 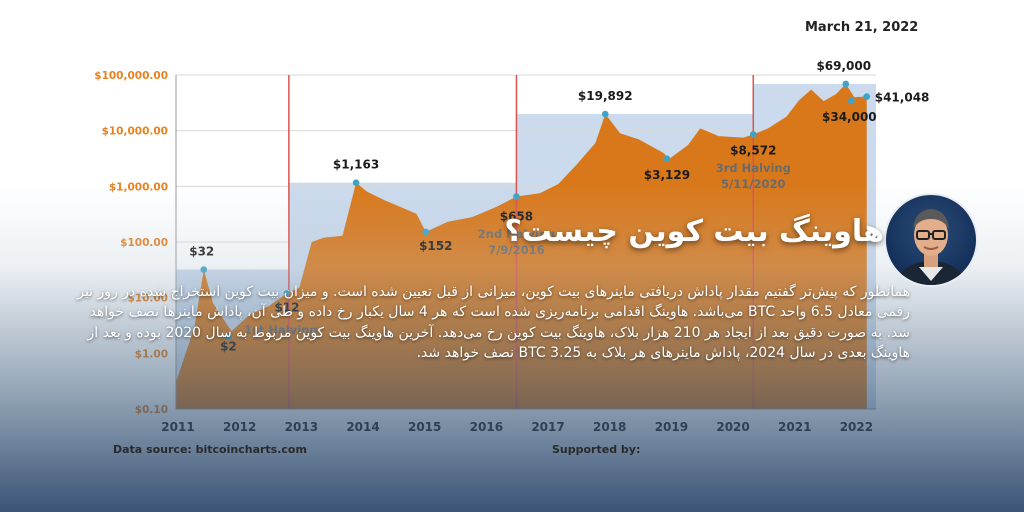 What do you see at coordinates (862, 27) in the screenshot?
I see `date-label: March 21, 2022` at bounding box center [862, 27].